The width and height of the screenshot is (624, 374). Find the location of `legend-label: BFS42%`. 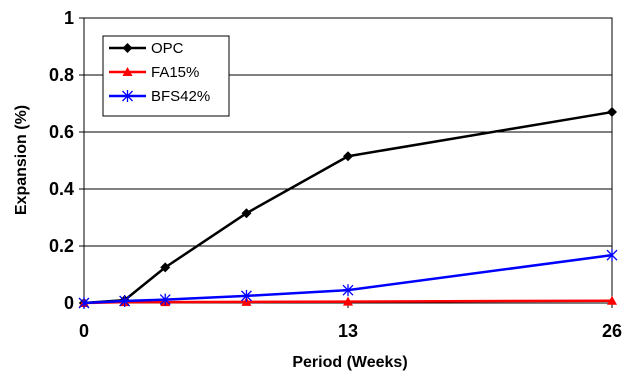

legend-label: BFS42% is located at coordinates (180, 96).